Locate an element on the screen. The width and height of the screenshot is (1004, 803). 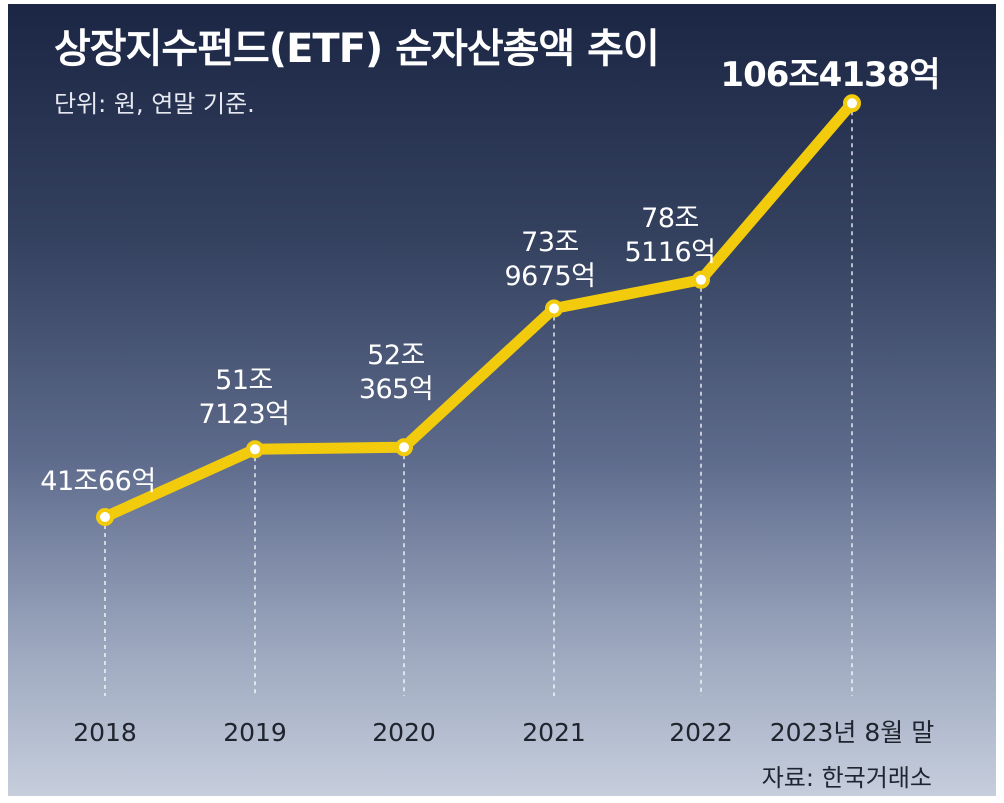
data-label-5-line-0: 106조4138억 is located at coordinates (829, 75).